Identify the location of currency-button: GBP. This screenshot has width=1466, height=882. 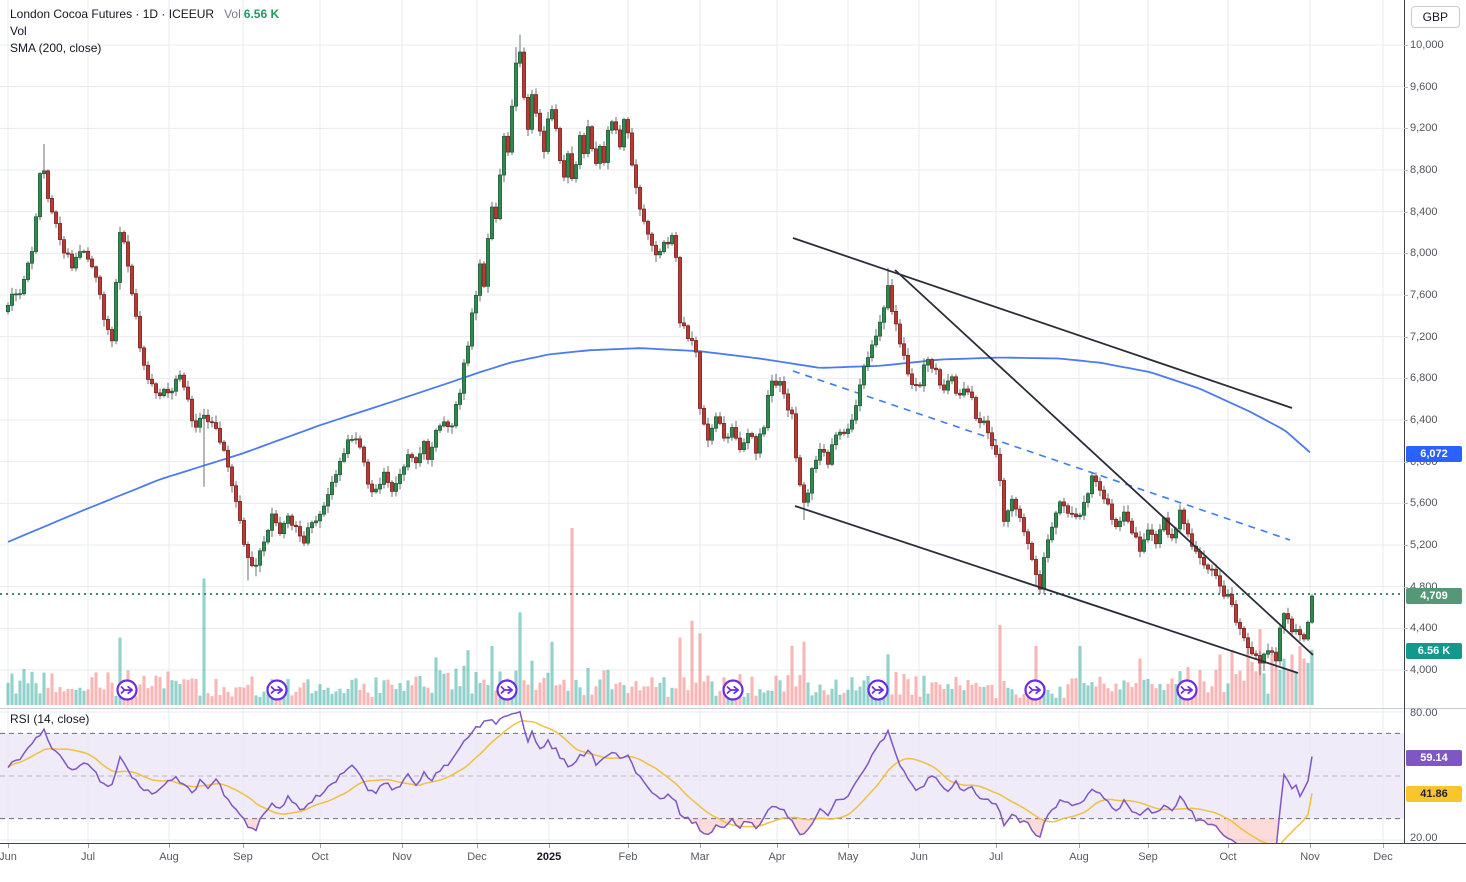
(1435, 17).